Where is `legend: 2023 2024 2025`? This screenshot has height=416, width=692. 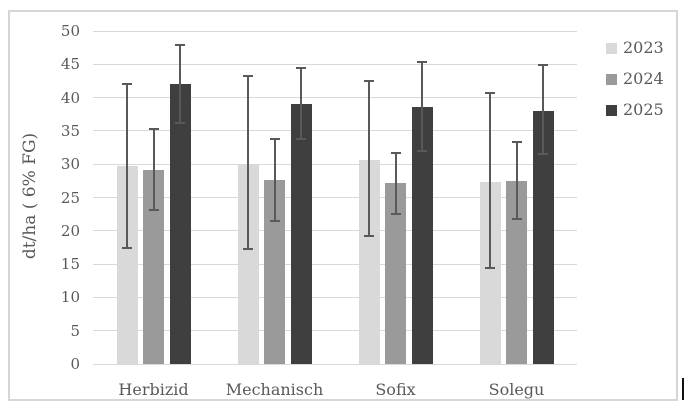 legend: 2023 2024 2025 is located at coordinates (635, 85).